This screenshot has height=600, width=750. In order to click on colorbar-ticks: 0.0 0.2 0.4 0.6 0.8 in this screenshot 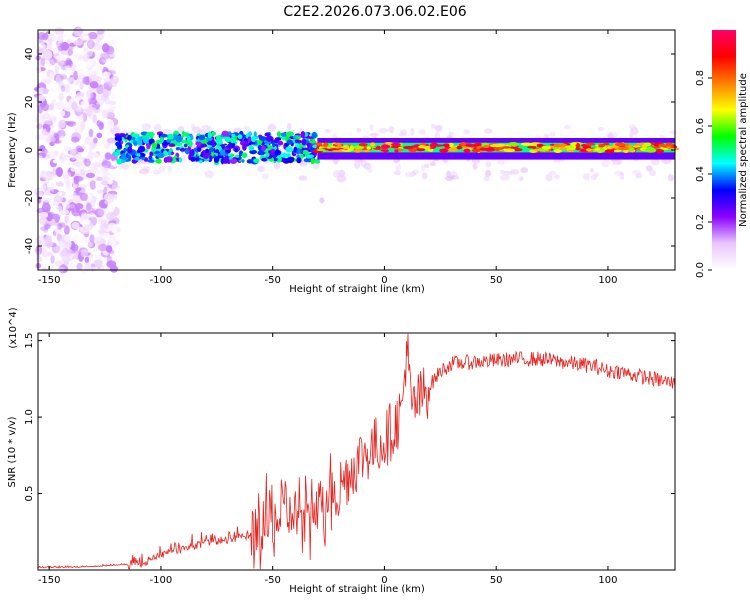, I will do `click(703, 174)`.